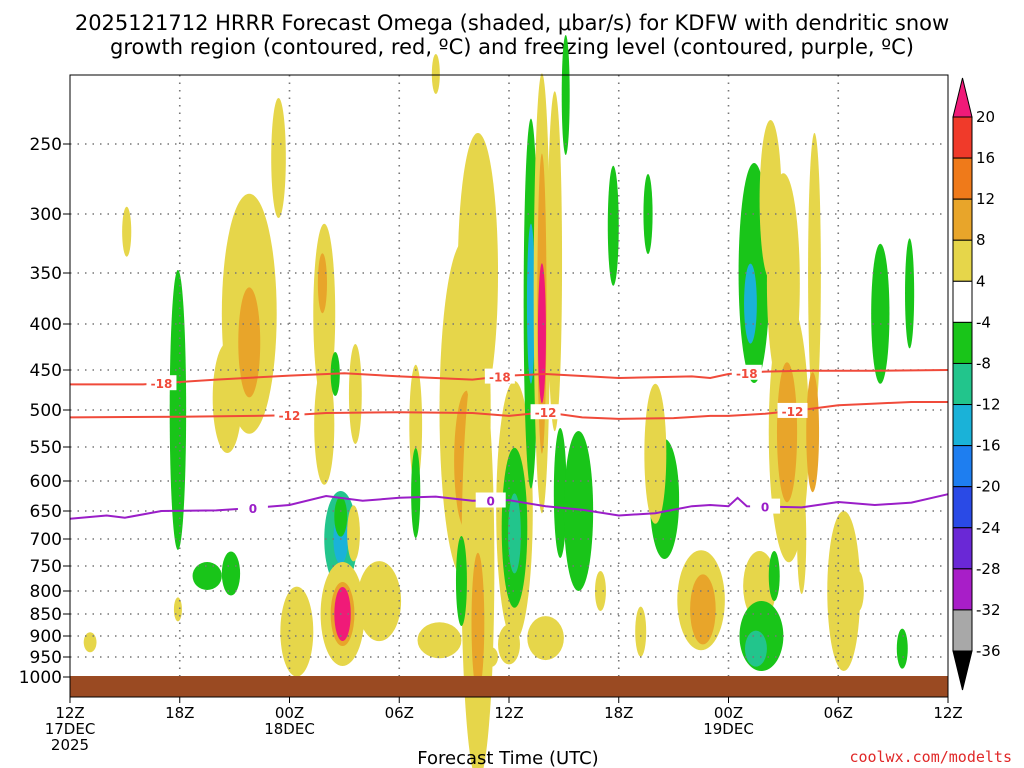 This screenshot has width=1024, height=768. What do you see at coordinates (988, 446) in the screenshot?
I see `colorbar-label: -16` at bounding box center [988, 446].